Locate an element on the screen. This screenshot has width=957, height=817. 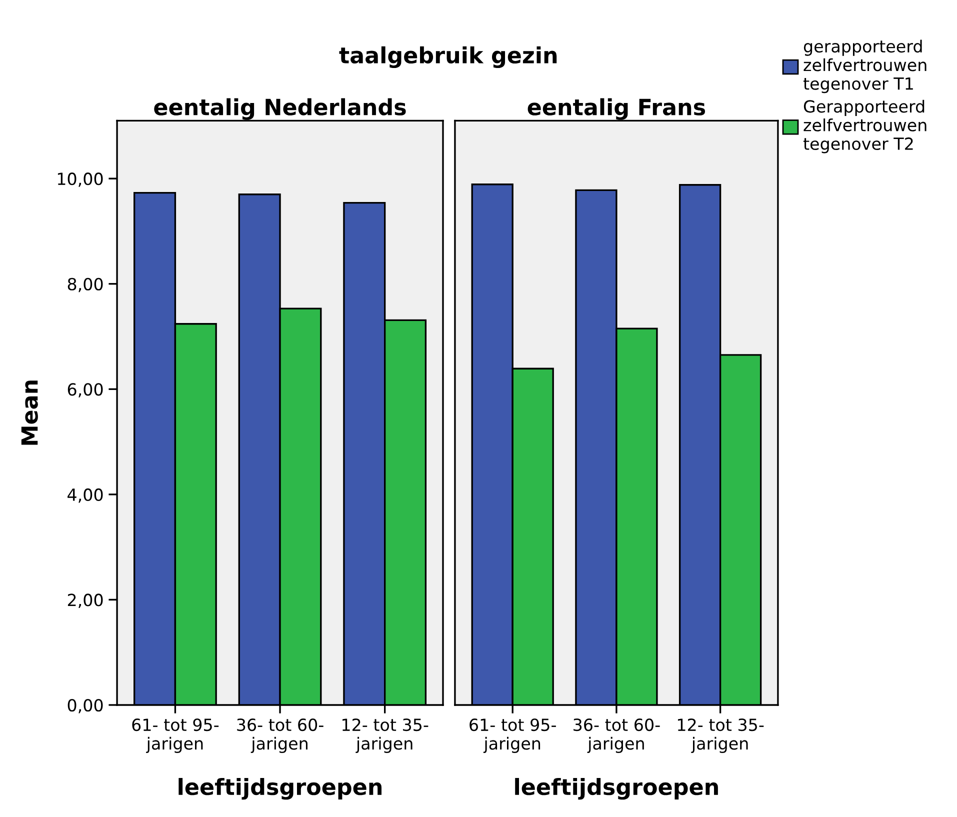
chart-title: eentalig Nederlands is located at coordinates (280, 109).